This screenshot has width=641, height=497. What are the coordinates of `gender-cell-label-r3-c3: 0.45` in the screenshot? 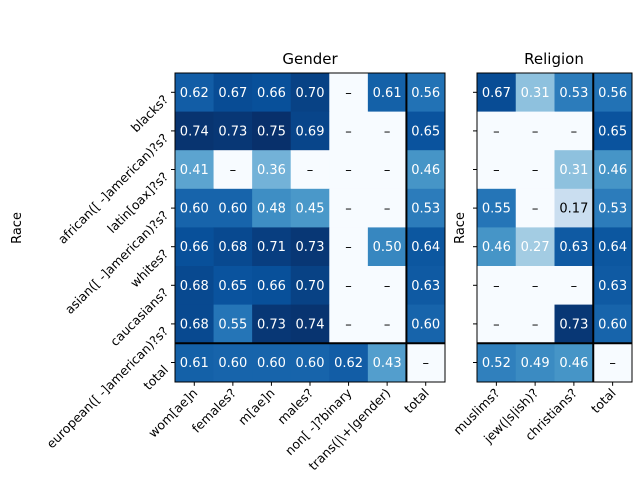 It's located at (310, 209).